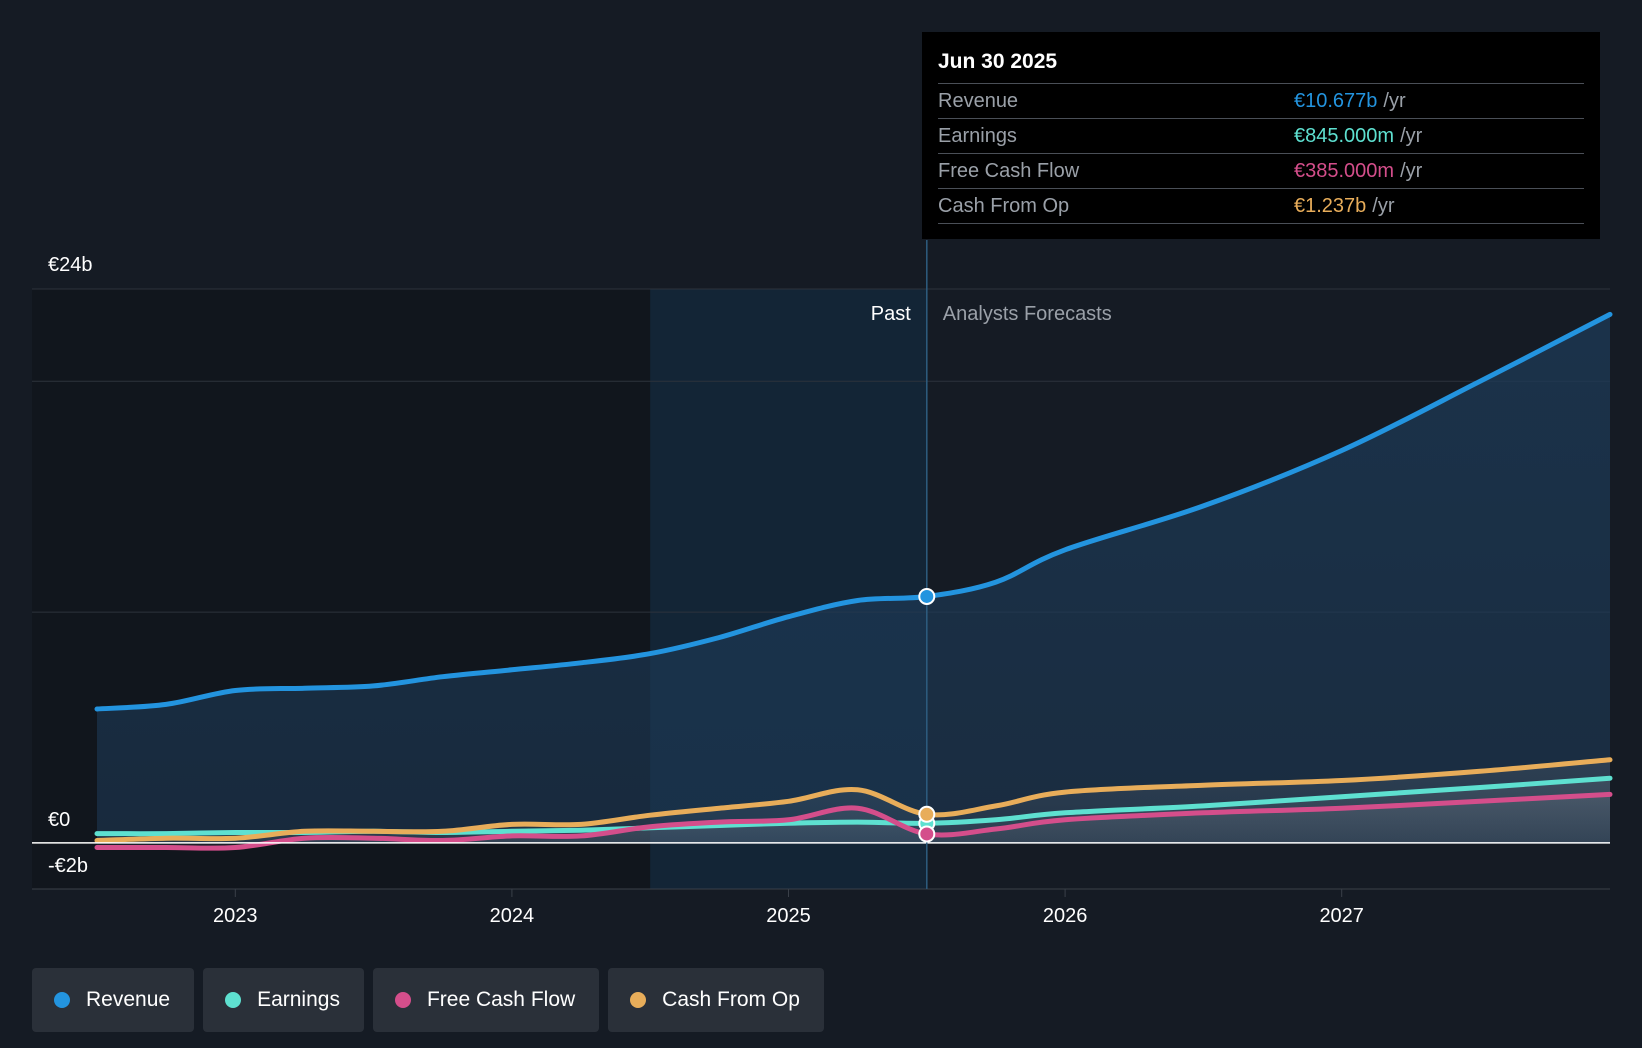 This screenshot has height=1048, width=1642. Describe the element at coordinates (853, 821) in the screenshot. I see `free-cash-flow-line` at that location.